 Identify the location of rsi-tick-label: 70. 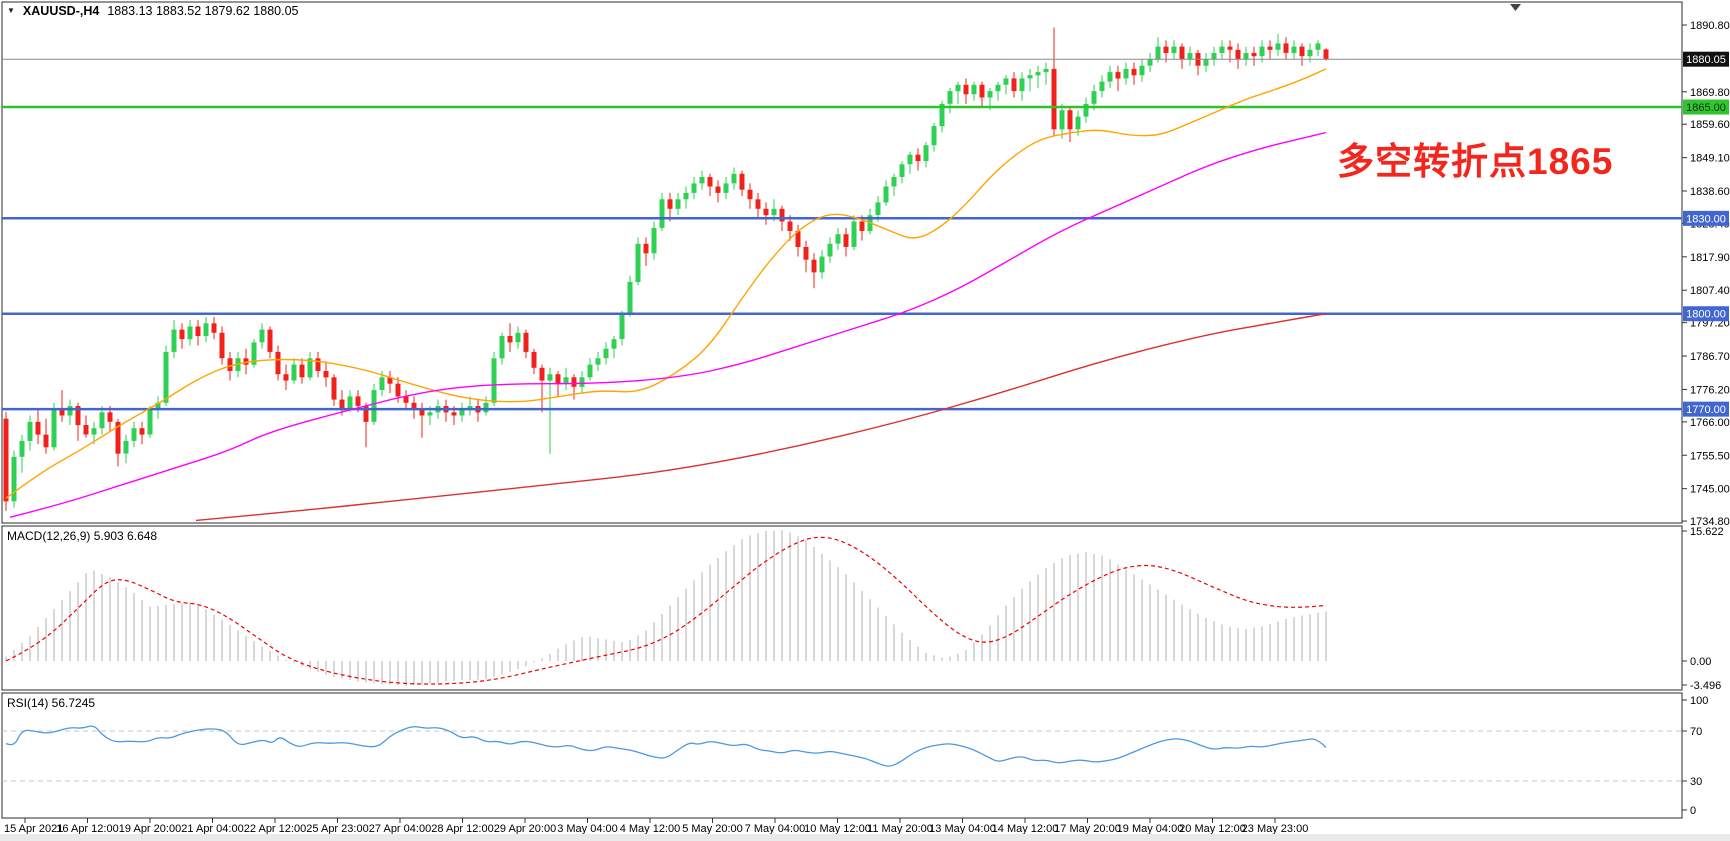
(1696, 732).